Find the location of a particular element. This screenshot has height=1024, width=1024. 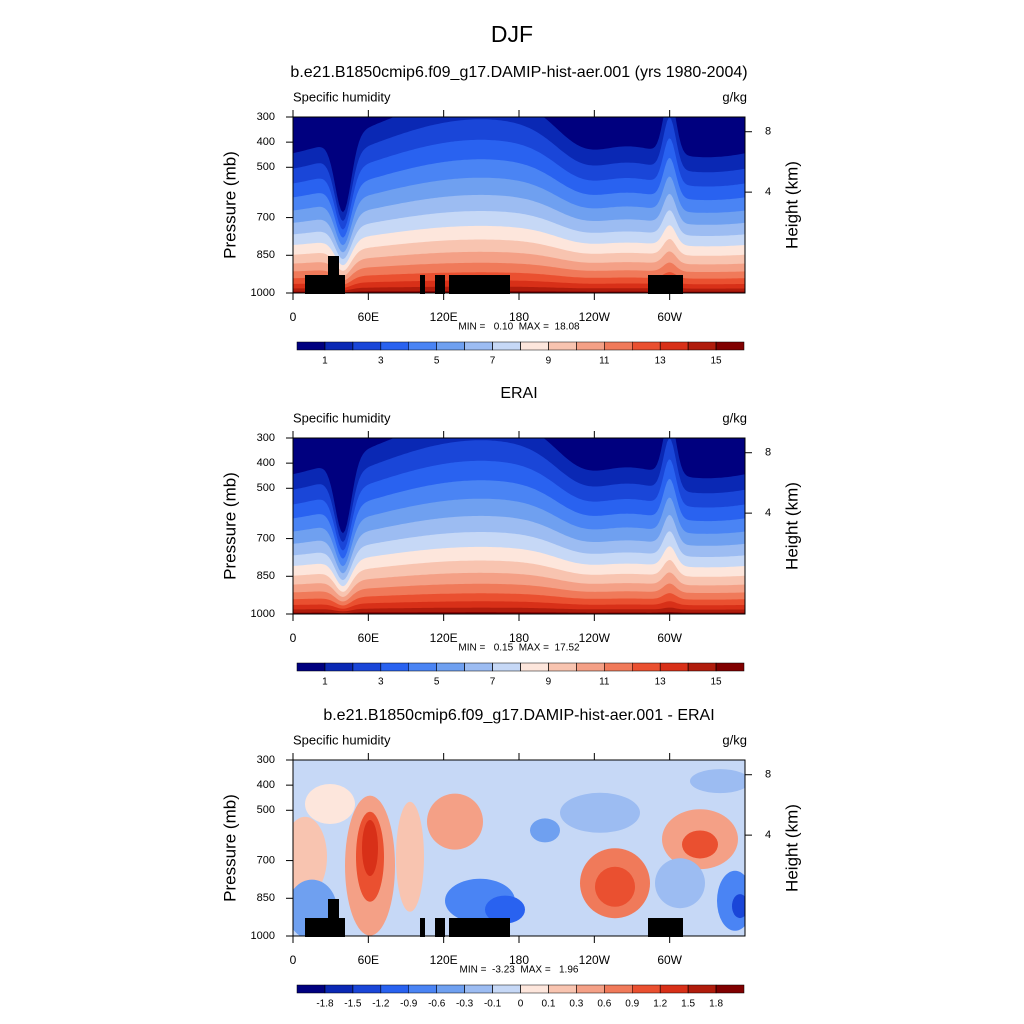

colorbar-tick-label: 0.6 is located at coordinates (604, 1004).